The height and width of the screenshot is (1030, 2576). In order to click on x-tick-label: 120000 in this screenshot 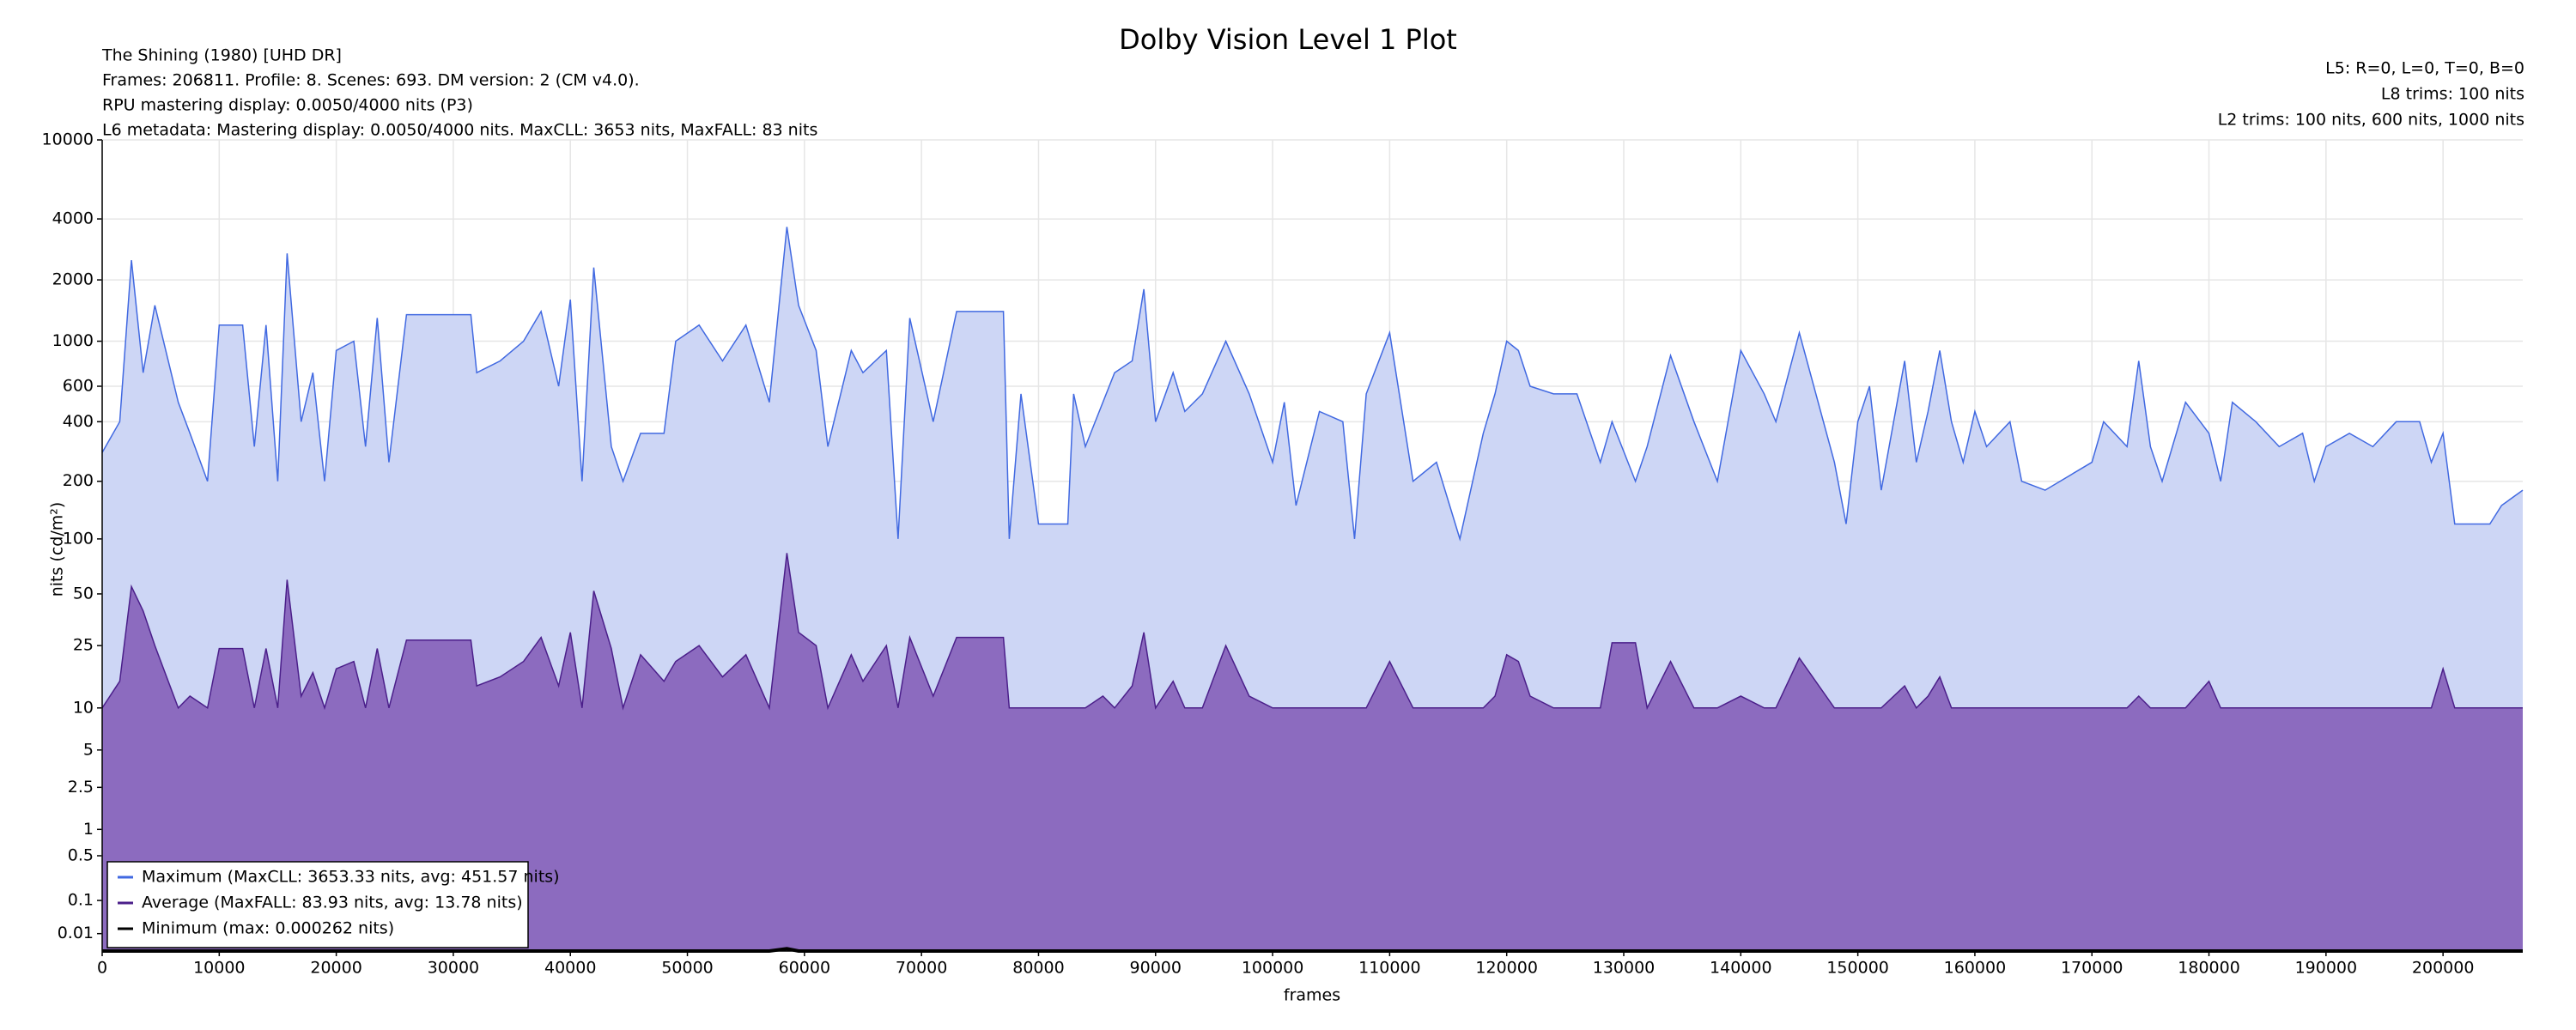, I will do `click(1506, 968)`.